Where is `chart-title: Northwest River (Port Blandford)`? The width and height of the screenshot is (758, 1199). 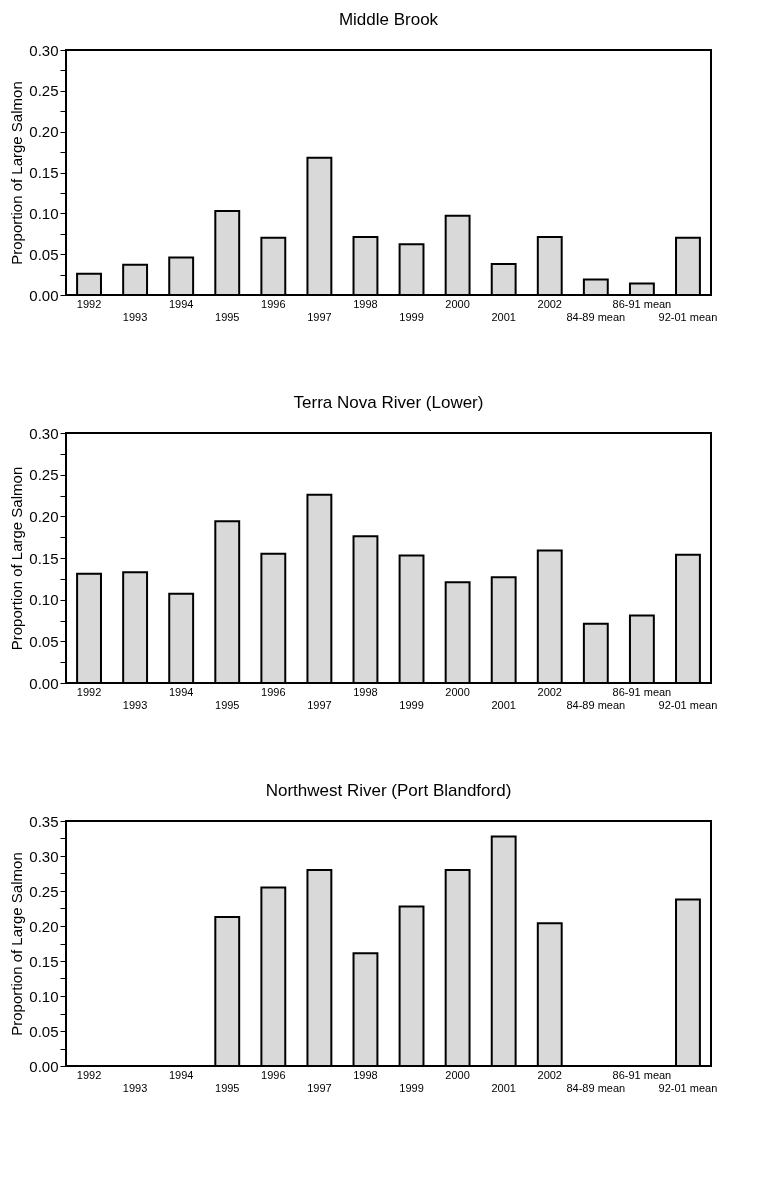
chart-title: Northwest River (Port Blandford) is located at coordinates (388, 790).